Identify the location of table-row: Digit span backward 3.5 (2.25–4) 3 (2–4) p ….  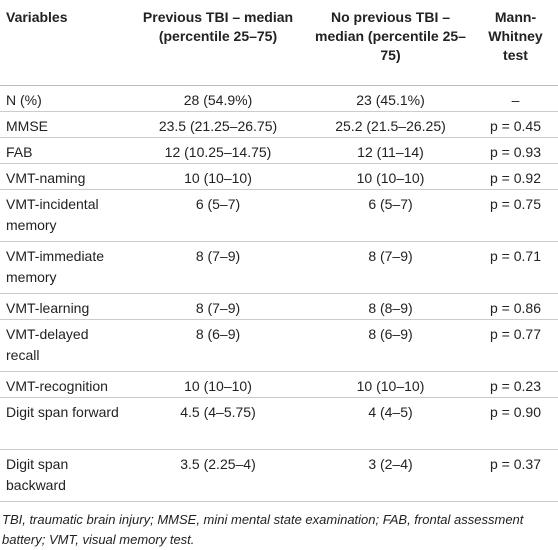
(279, 475).